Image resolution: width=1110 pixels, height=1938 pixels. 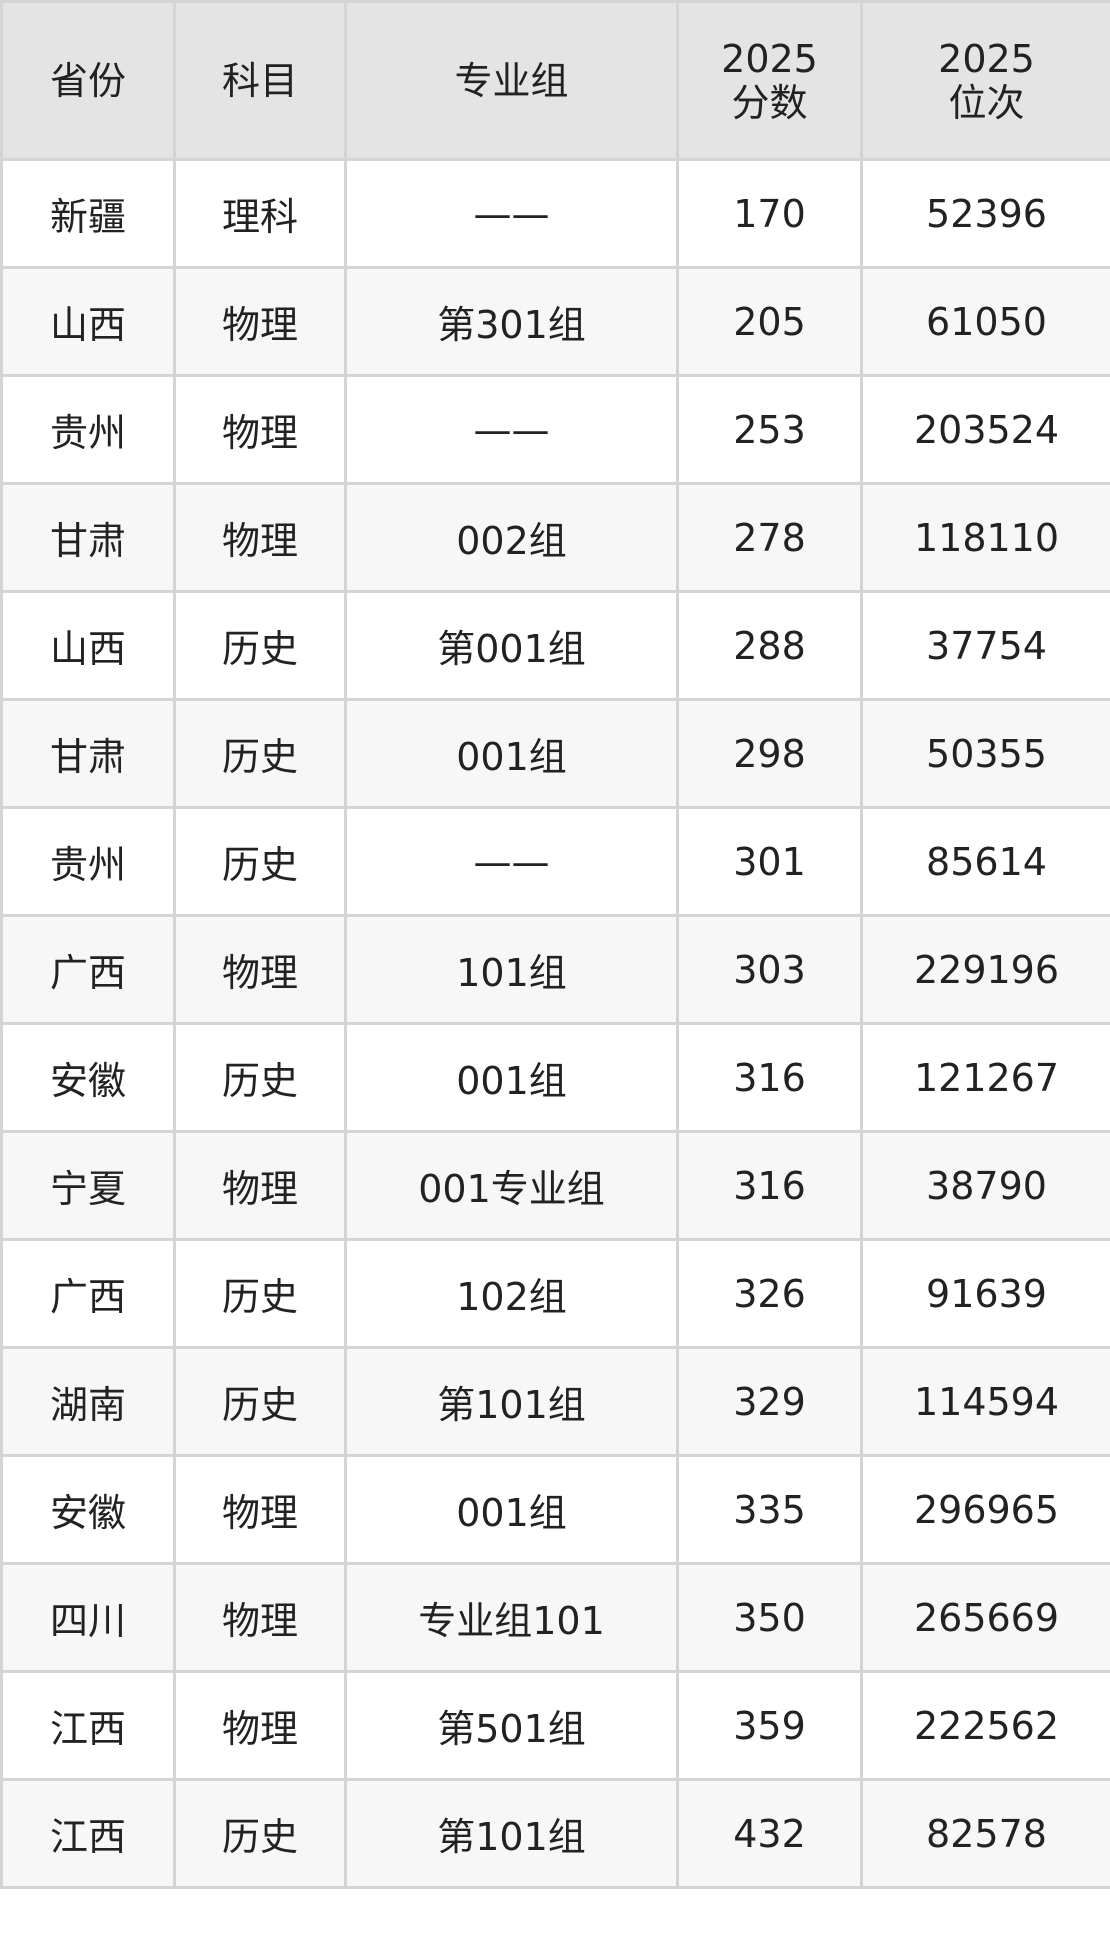 What do you see at coordinates (769, 645) in the screenshot?
I see `cell-score-2025: 288` at bounding box center [769, 645].